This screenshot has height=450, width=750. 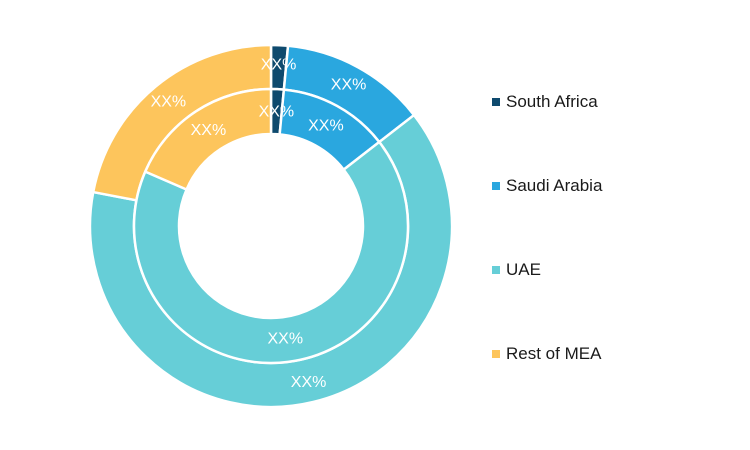 I want to click on inner-slice-label-south-africa: XX%, so click(x=277, y=112).